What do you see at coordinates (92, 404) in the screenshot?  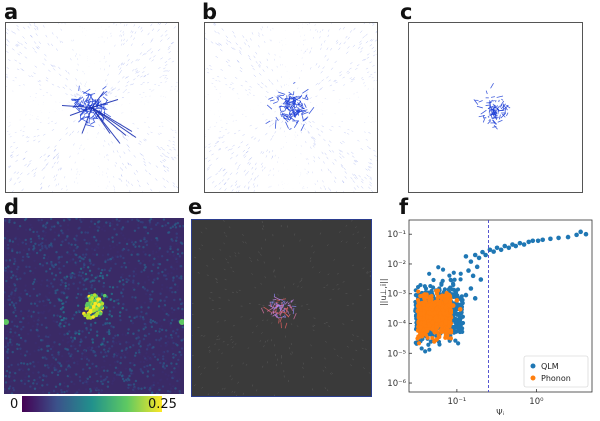 I see `colorbar` at bounding box center [92, 404].